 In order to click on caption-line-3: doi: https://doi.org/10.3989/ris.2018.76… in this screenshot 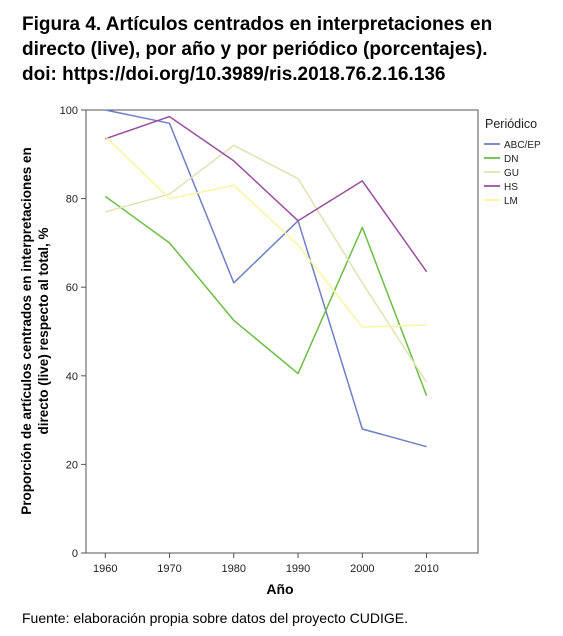, I will do `click(234, 74)`.